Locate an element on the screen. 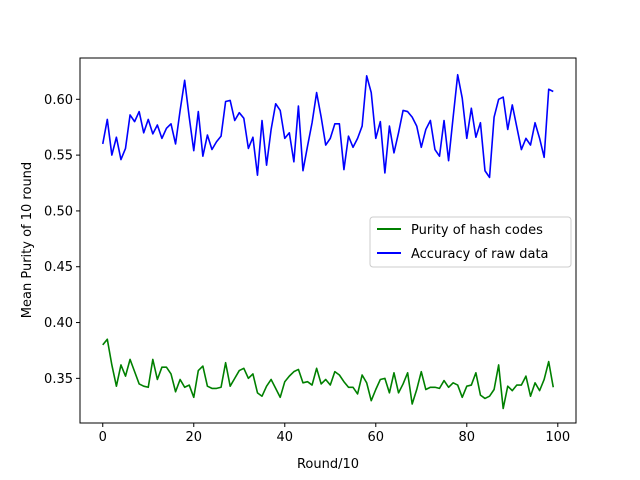 The image size is (640, 480). y-tick-label: 0.55 is located at coordinates (58, 156).